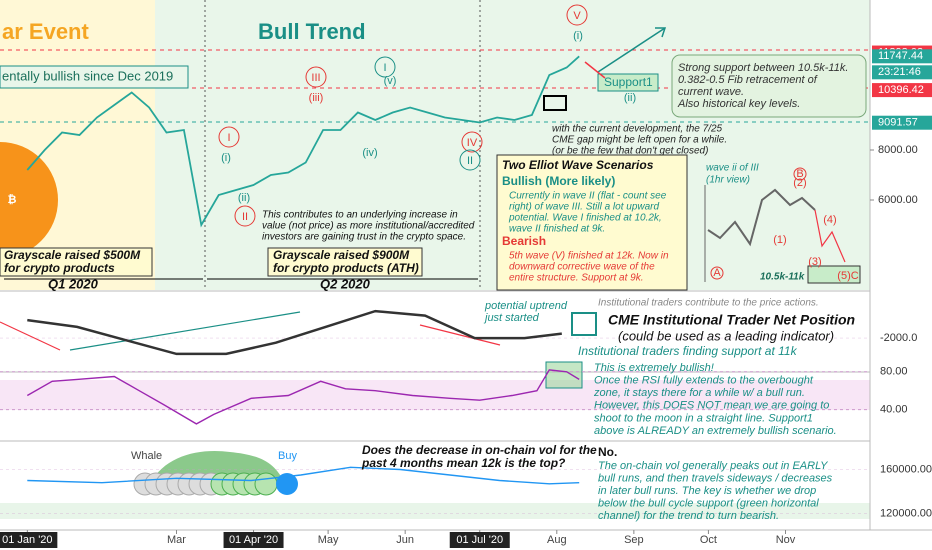 This screenshot has width=932, height=550. What do you see at coordinates (584, 324) in the screenshot?
I see `cme-box` at bounding box center [584, 324].